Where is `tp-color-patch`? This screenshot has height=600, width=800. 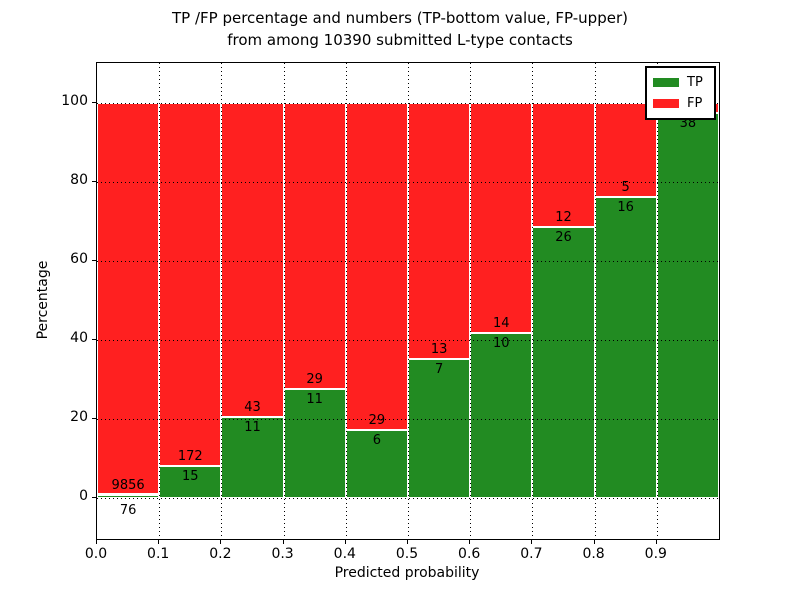
tp-color-patch is located at coordinates (666, 82).